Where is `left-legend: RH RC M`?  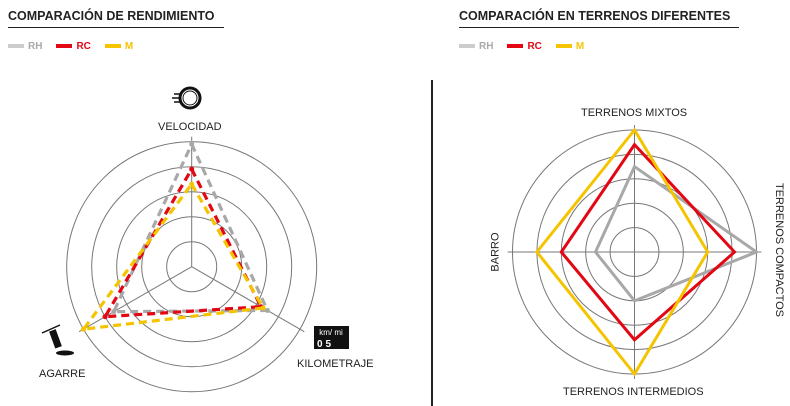
left-legend: RH RC M is located at coordinates (70, 46).